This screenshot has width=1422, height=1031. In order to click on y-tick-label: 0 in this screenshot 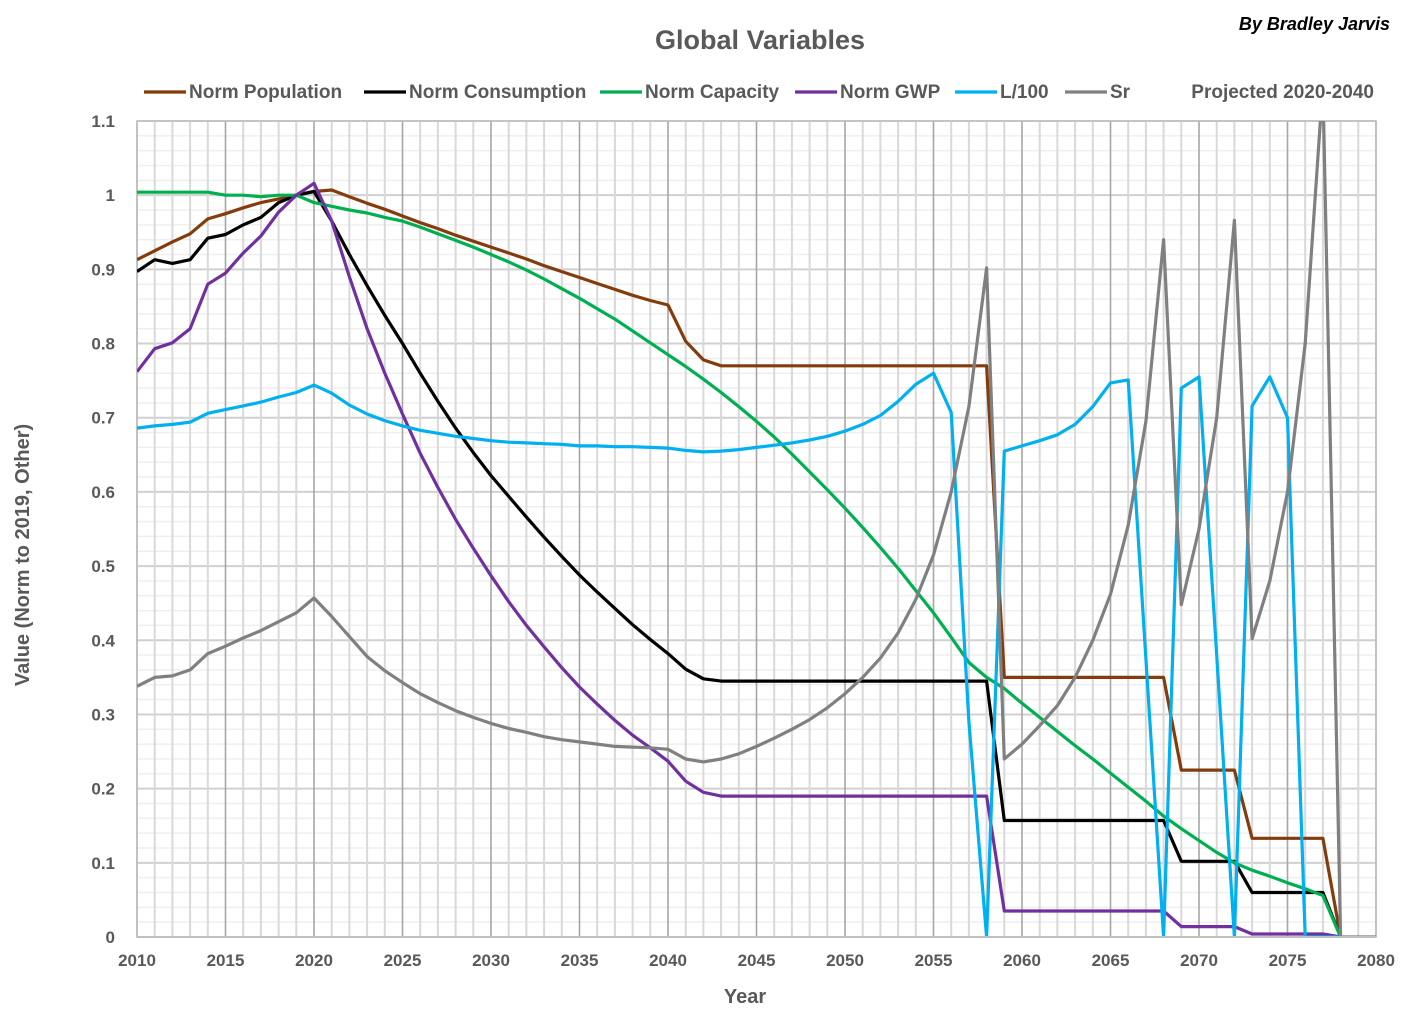, I will do `click(110, 937)`.